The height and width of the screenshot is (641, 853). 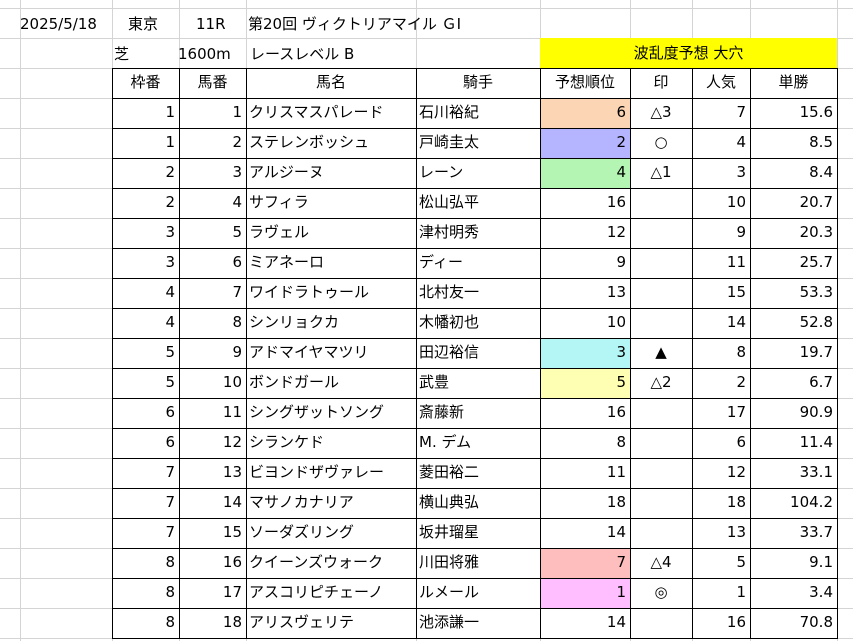 What do you see at coordinates (585, 353) in the screenshot?
I see `cell-predicted-rank: 3` at bounding box center [585, 353].